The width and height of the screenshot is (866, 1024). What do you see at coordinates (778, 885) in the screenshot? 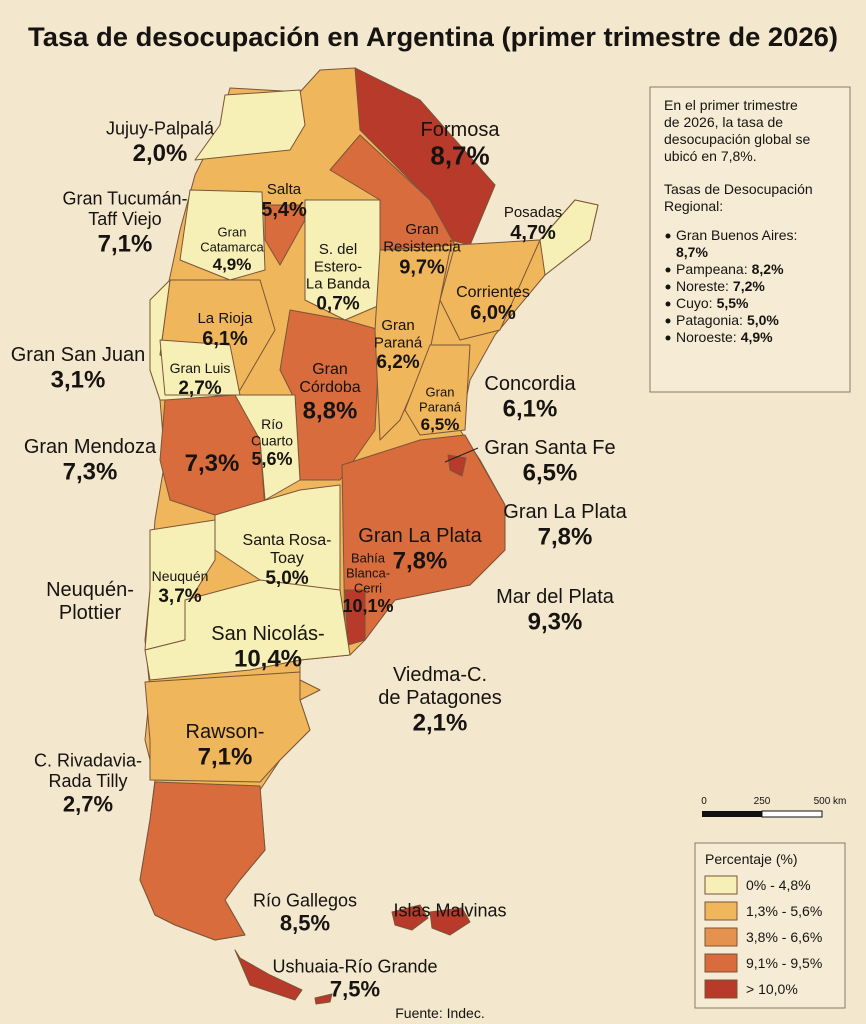
I see `legend-label: 0% - 4,8%` at bounding box center [778, 885].